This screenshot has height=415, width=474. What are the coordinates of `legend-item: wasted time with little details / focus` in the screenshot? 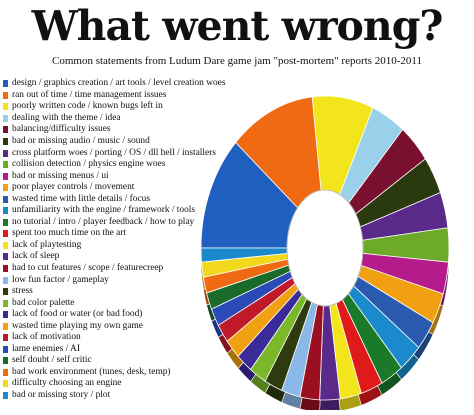 It's located at (114, 199).